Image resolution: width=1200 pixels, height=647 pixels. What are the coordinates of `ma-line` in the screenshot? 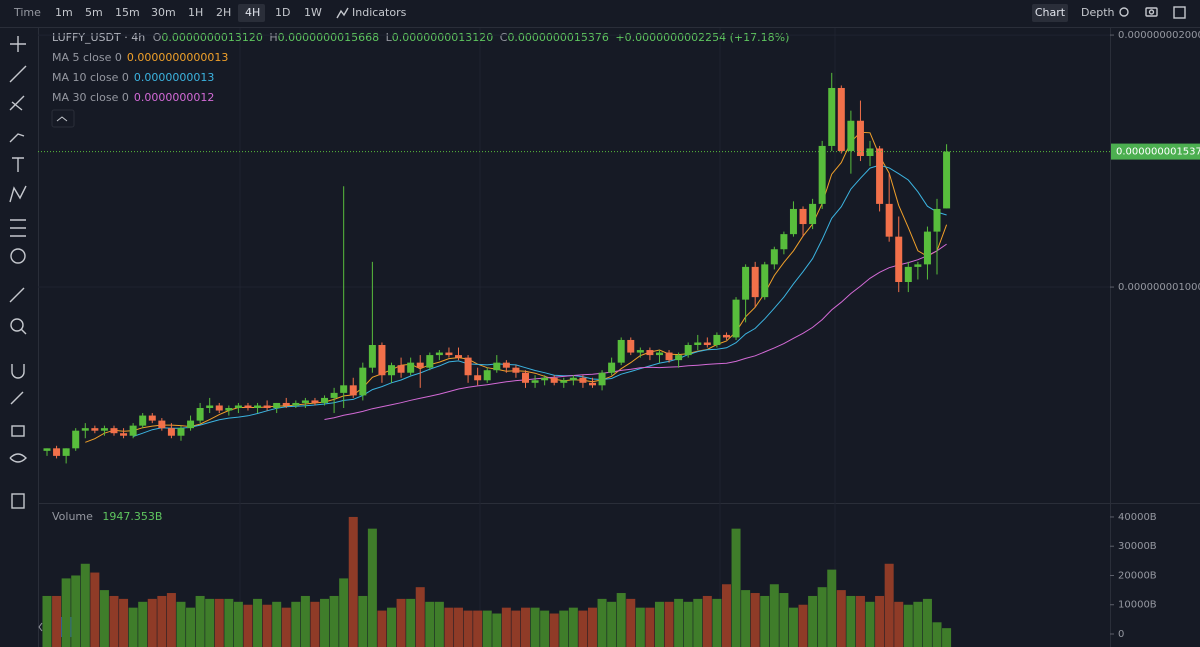 It's located at (635, 331).